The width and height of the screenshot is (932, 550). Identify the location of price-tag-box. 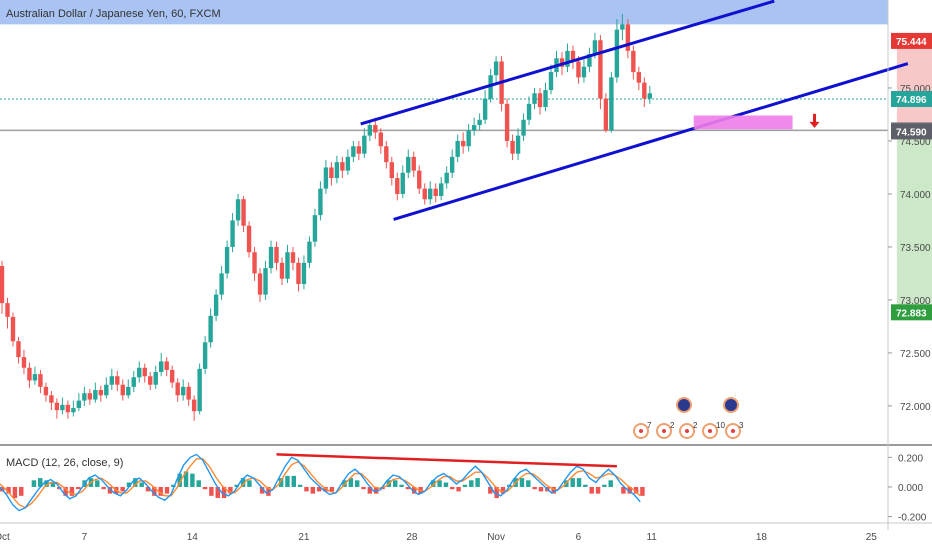
(911, 131).